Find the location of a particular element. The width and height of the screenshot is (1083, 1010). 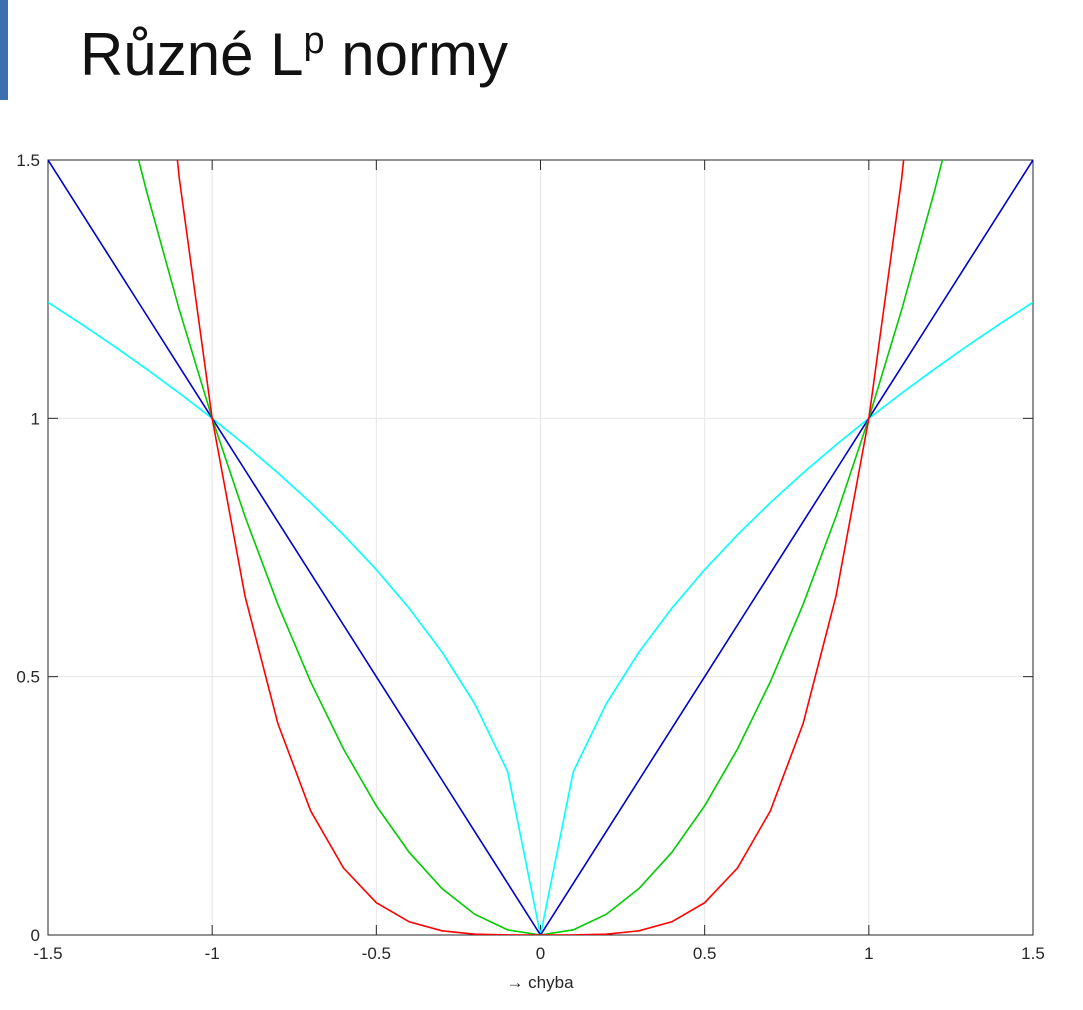

x-tick-label: -1 is located at coordinates (212, 953).